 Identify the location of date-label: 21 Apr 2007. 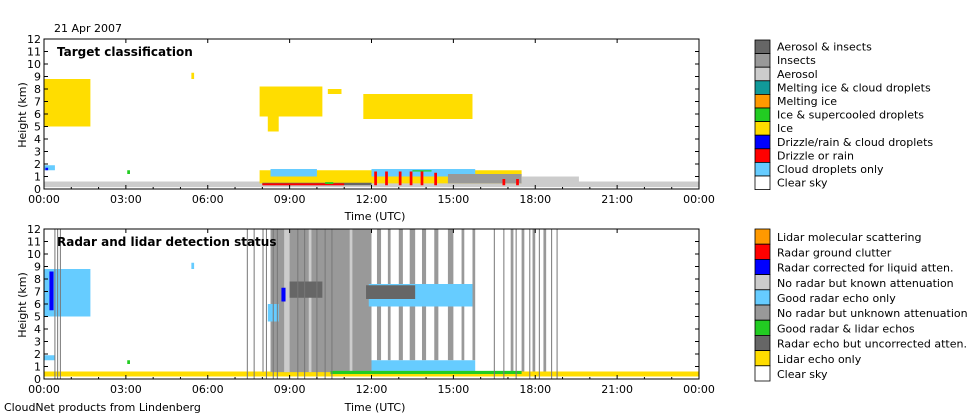
(88, 28).